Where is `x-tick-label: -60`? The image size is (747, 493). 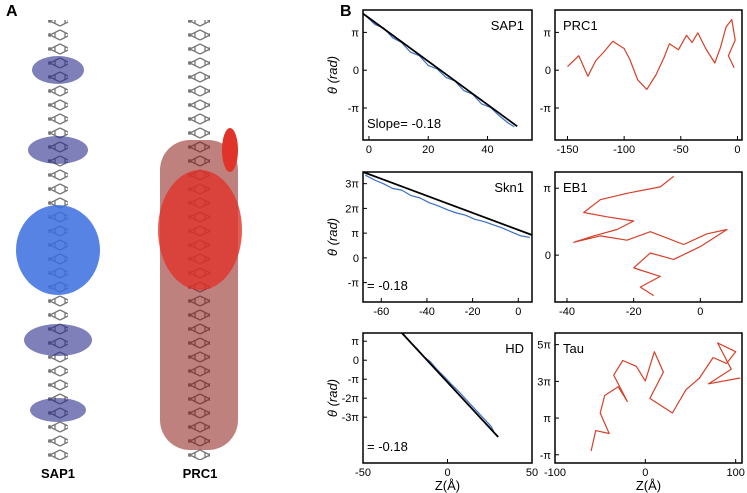
x-tick-label: -60 is located at coordinates (381, 312).